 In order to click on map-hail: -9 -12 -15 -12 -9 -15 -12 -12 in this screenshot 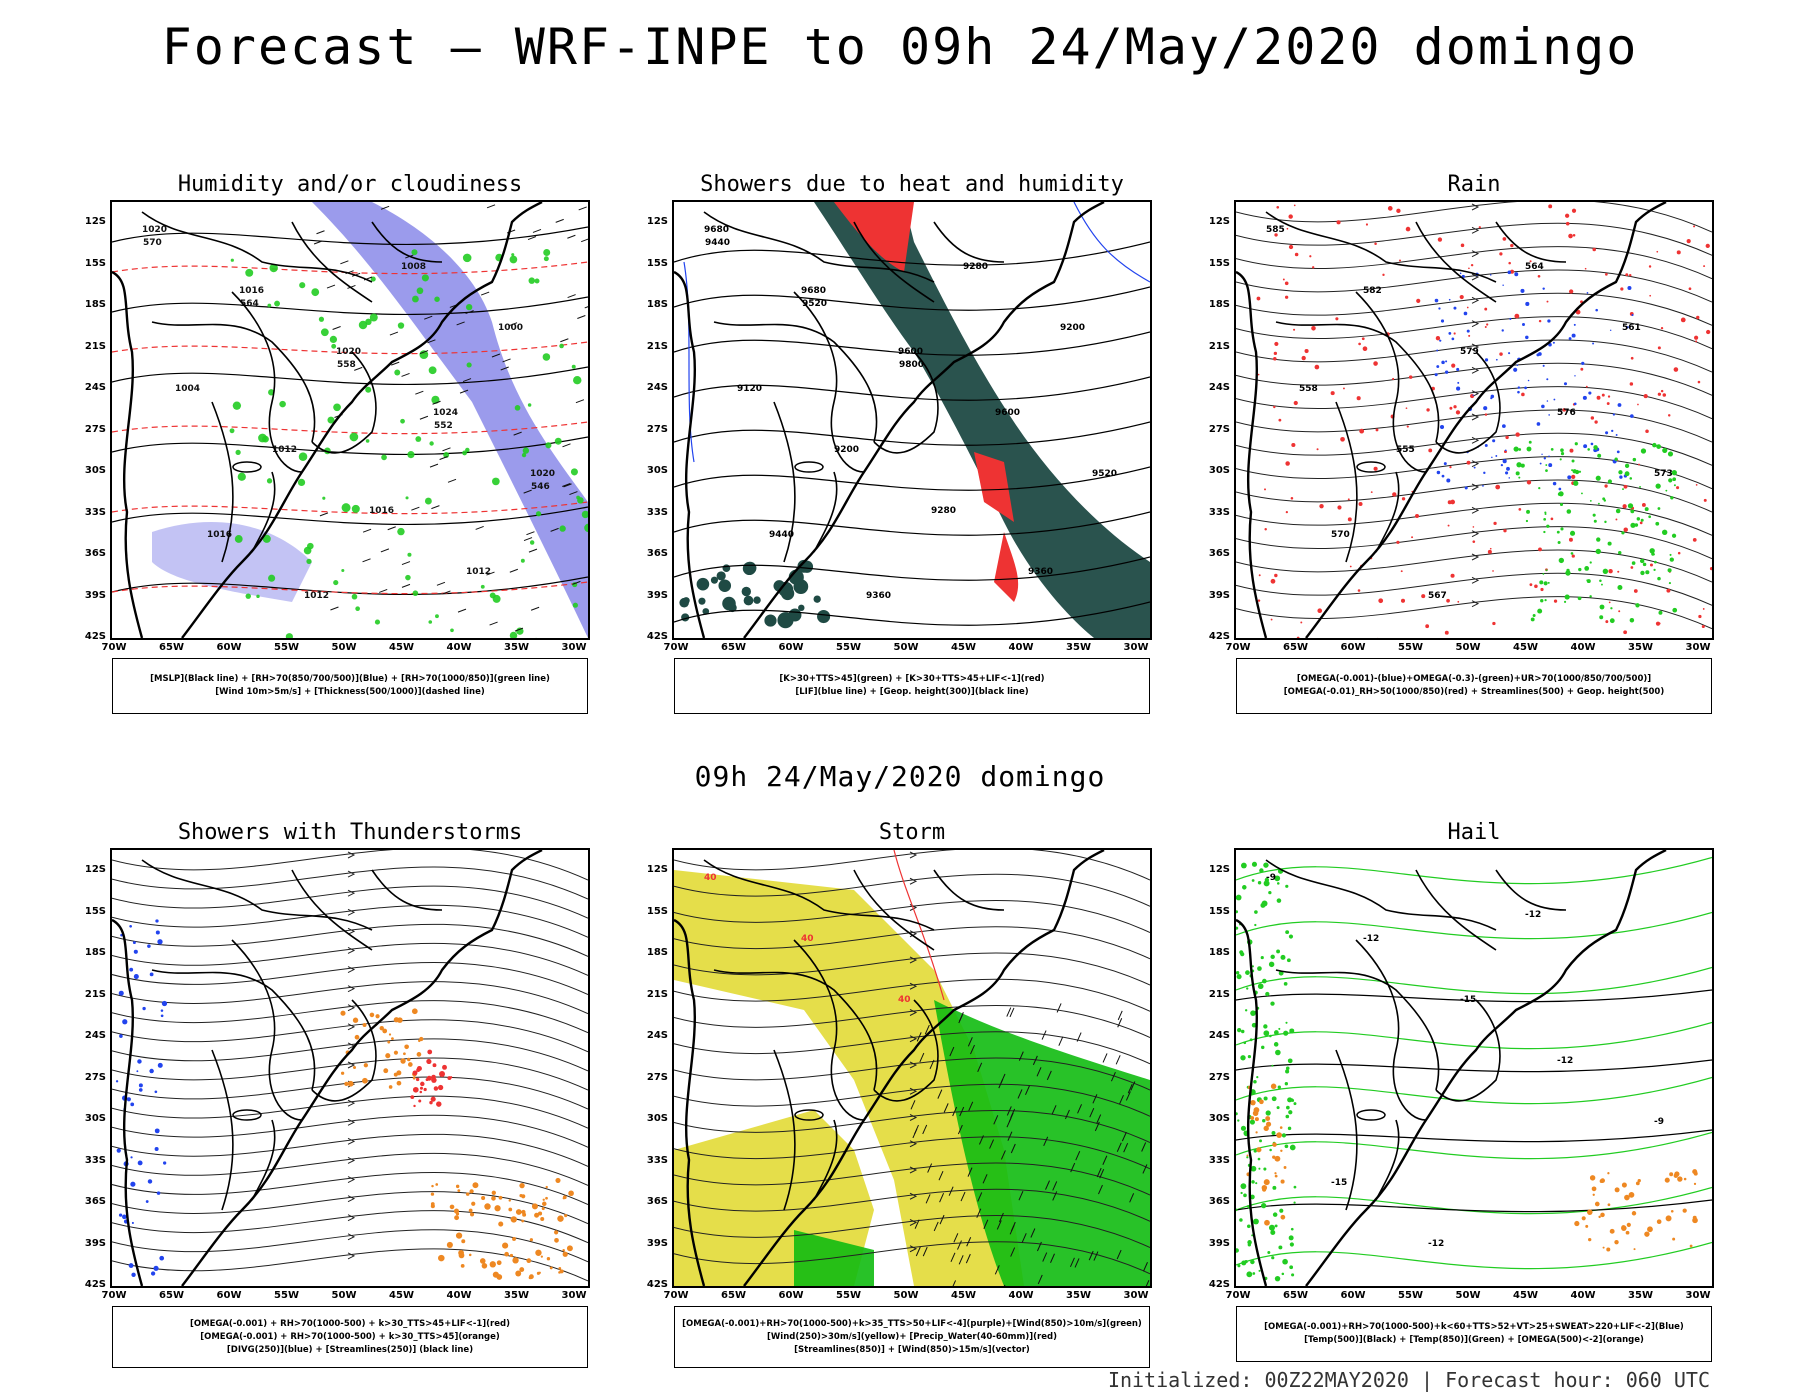, I will do `click(1474, 1068)`.